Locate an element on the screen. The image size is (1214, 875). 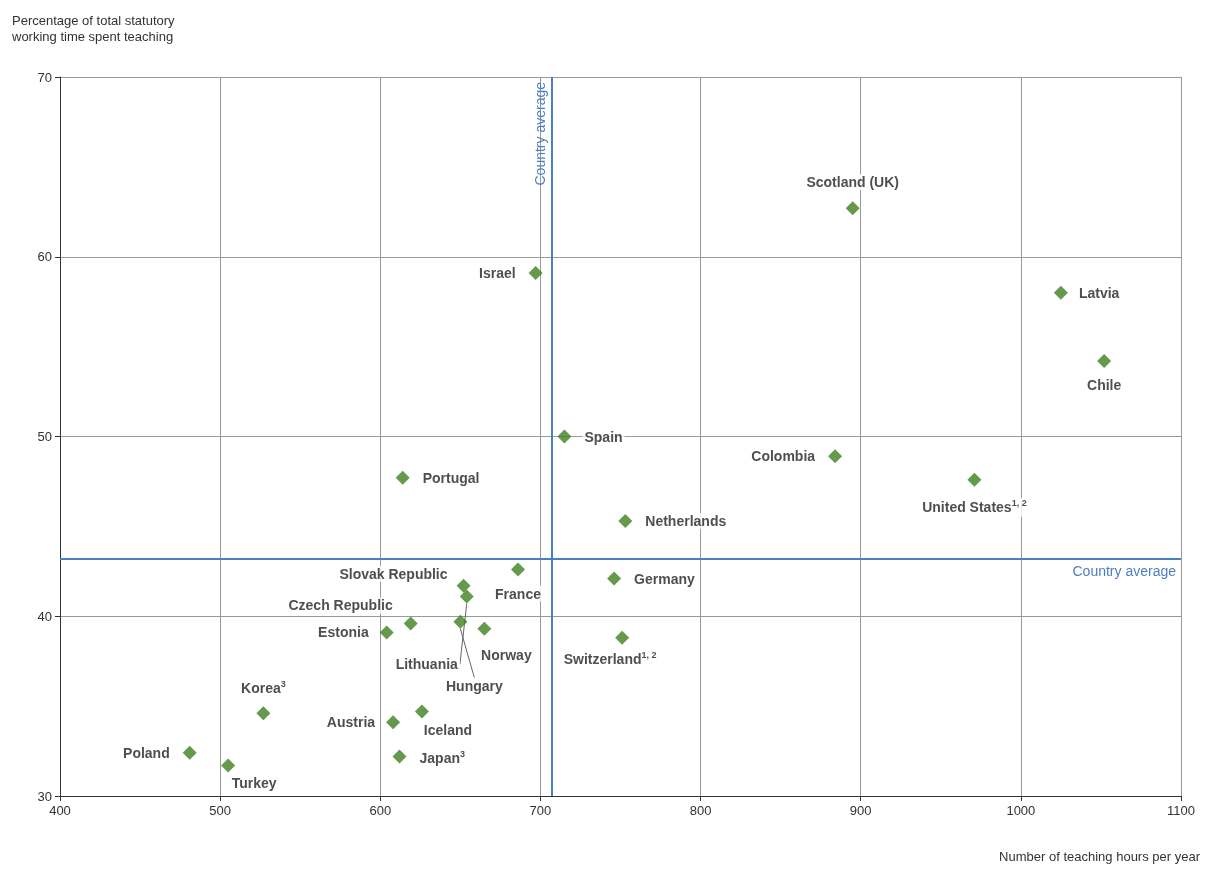
series-label: Chile is located at coordinates (1104, 385).